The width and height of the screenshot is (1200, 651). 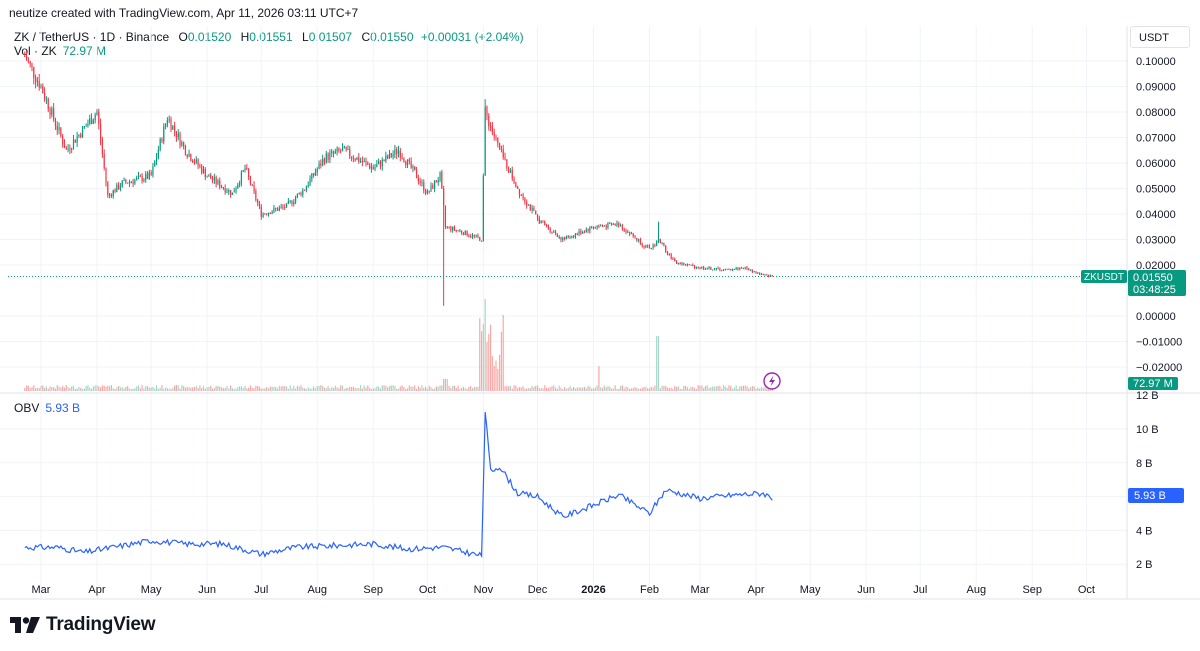 I want to click on symbol-title: ZK / TetherUS · 1D · Binance, so click(x=92, y=37).